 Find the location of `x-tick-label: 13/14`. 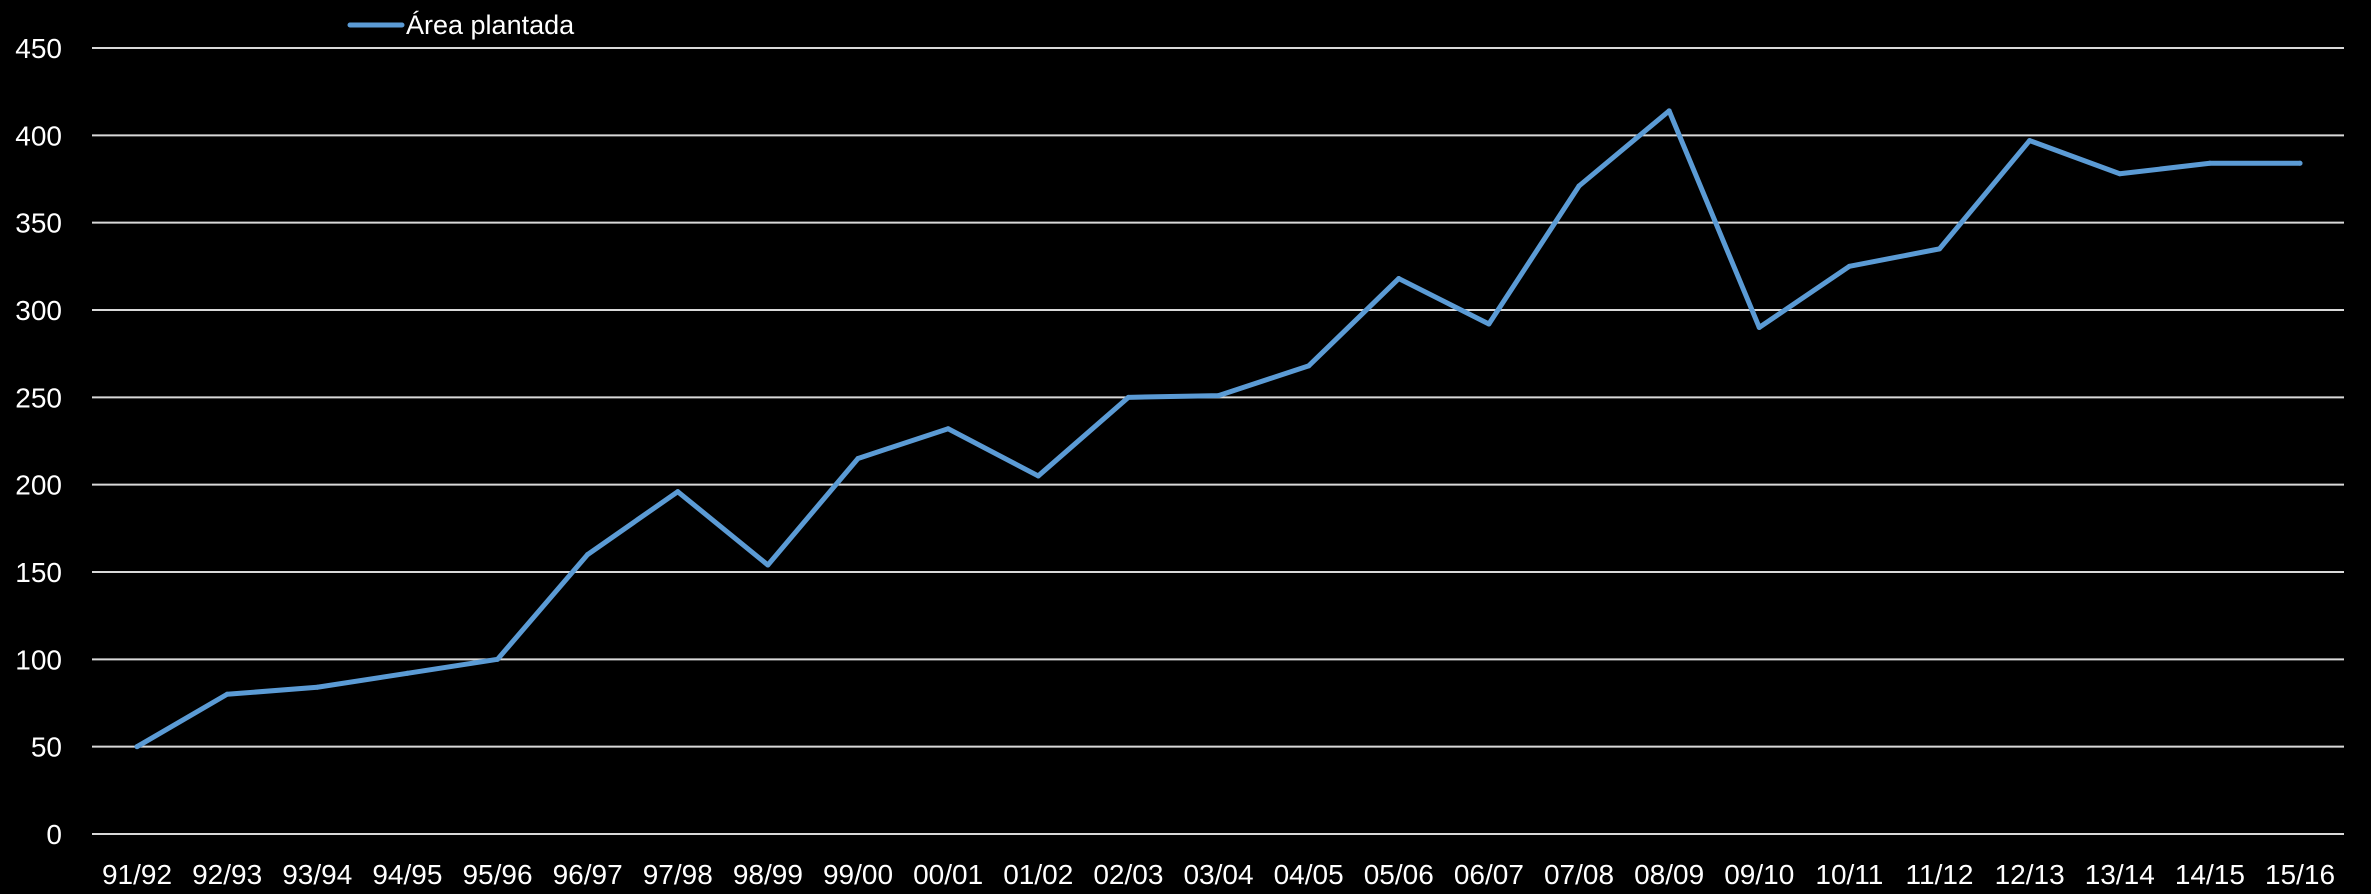

x-tick-label: 13/14 is located at coordinates (2120, 874).